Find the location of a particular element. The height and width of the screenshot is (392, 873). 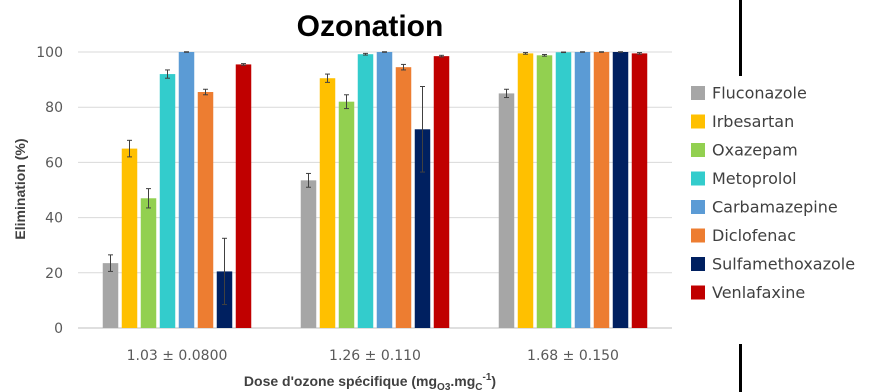

x-axis-title-pre: Dose d'ozone spécifique (mg is located at coordinates (340, 381).